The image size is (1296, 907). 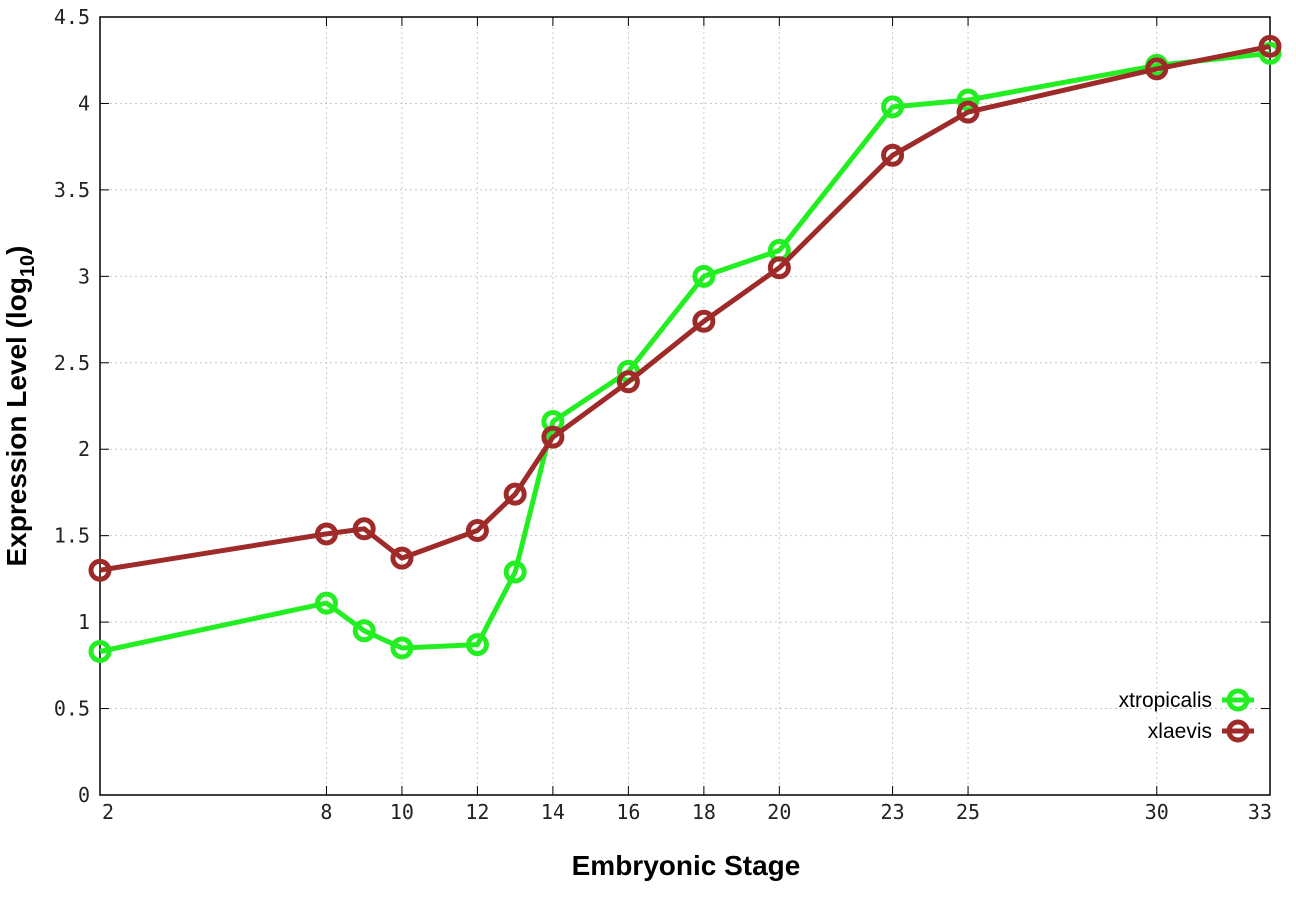 I want to click on legend-label-xtropicalis: xtropicalis, so click(x=1165, y=700).